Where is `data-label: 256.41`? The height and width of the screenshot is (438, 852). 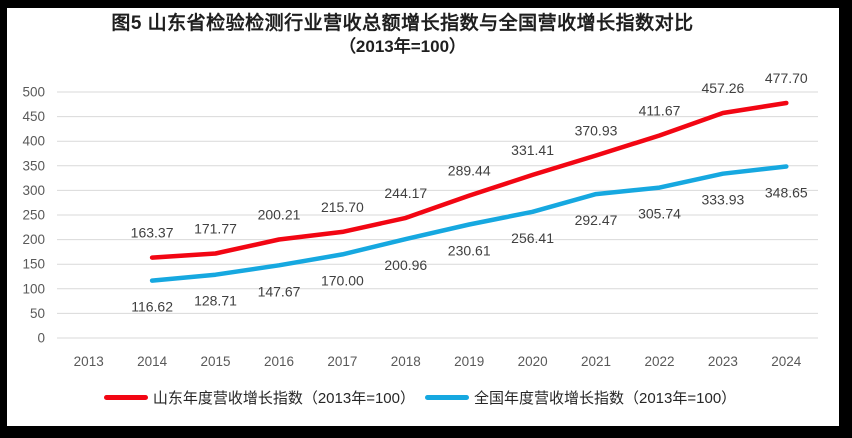 data-label: 256.41 is located at coordinates (532, 238).